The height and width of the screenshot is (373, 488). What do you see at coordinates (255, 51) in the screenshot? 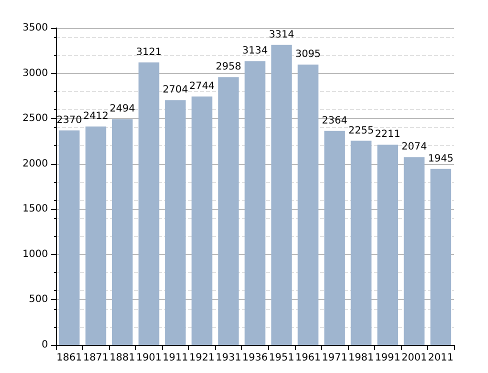
I see `data-label: 3134` at bounding box center [255, 51].